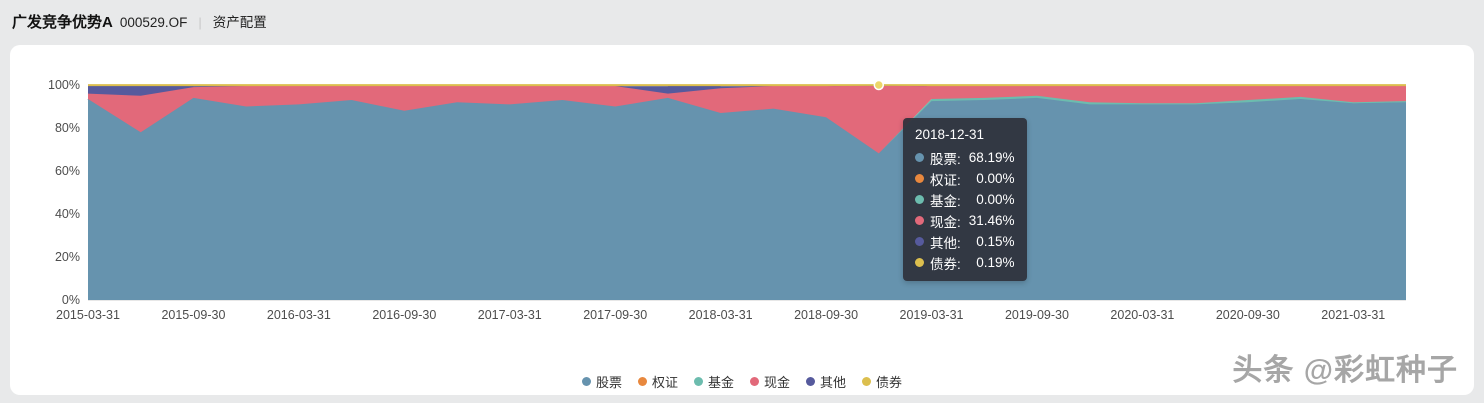 This screenshot has height=403, width=1484. I want to click on legend-item-基金: 基金, so click(713, 381).